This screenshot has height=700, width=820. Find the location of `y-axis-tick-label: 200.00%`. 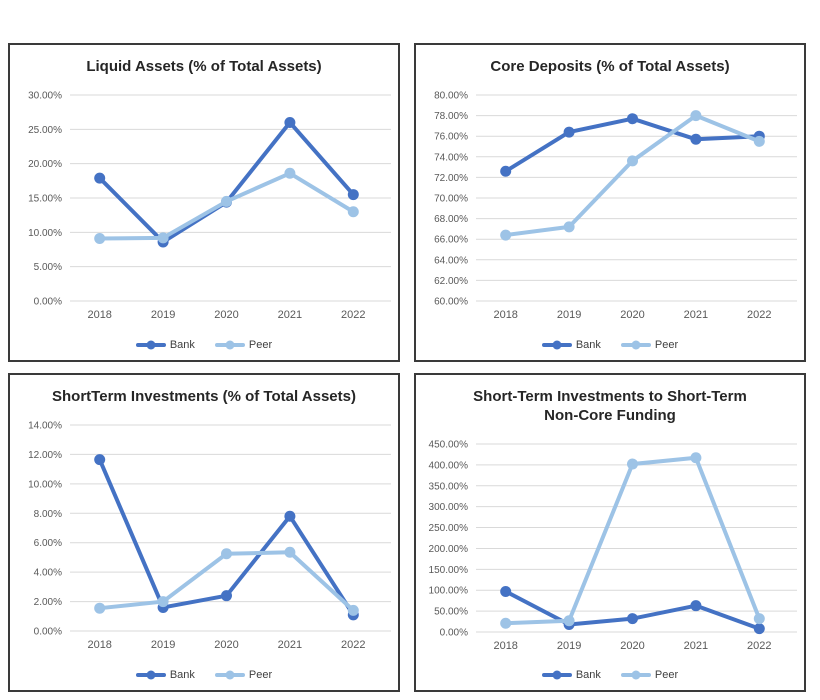

y-axis-tick-label: 200.00% is located at coordinates (449, 548).